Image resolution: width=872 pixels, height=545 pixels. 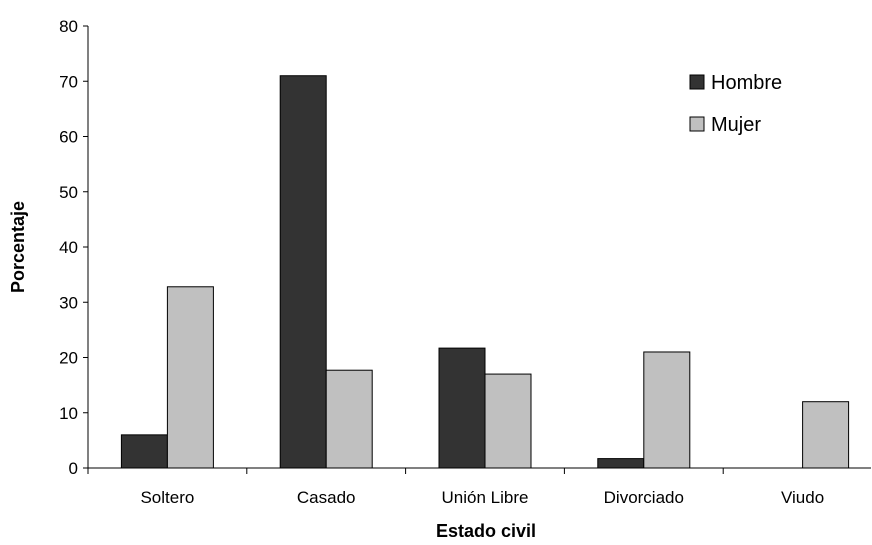 I want to click on x-tick-label: Casado, so click(x=326, y=497).